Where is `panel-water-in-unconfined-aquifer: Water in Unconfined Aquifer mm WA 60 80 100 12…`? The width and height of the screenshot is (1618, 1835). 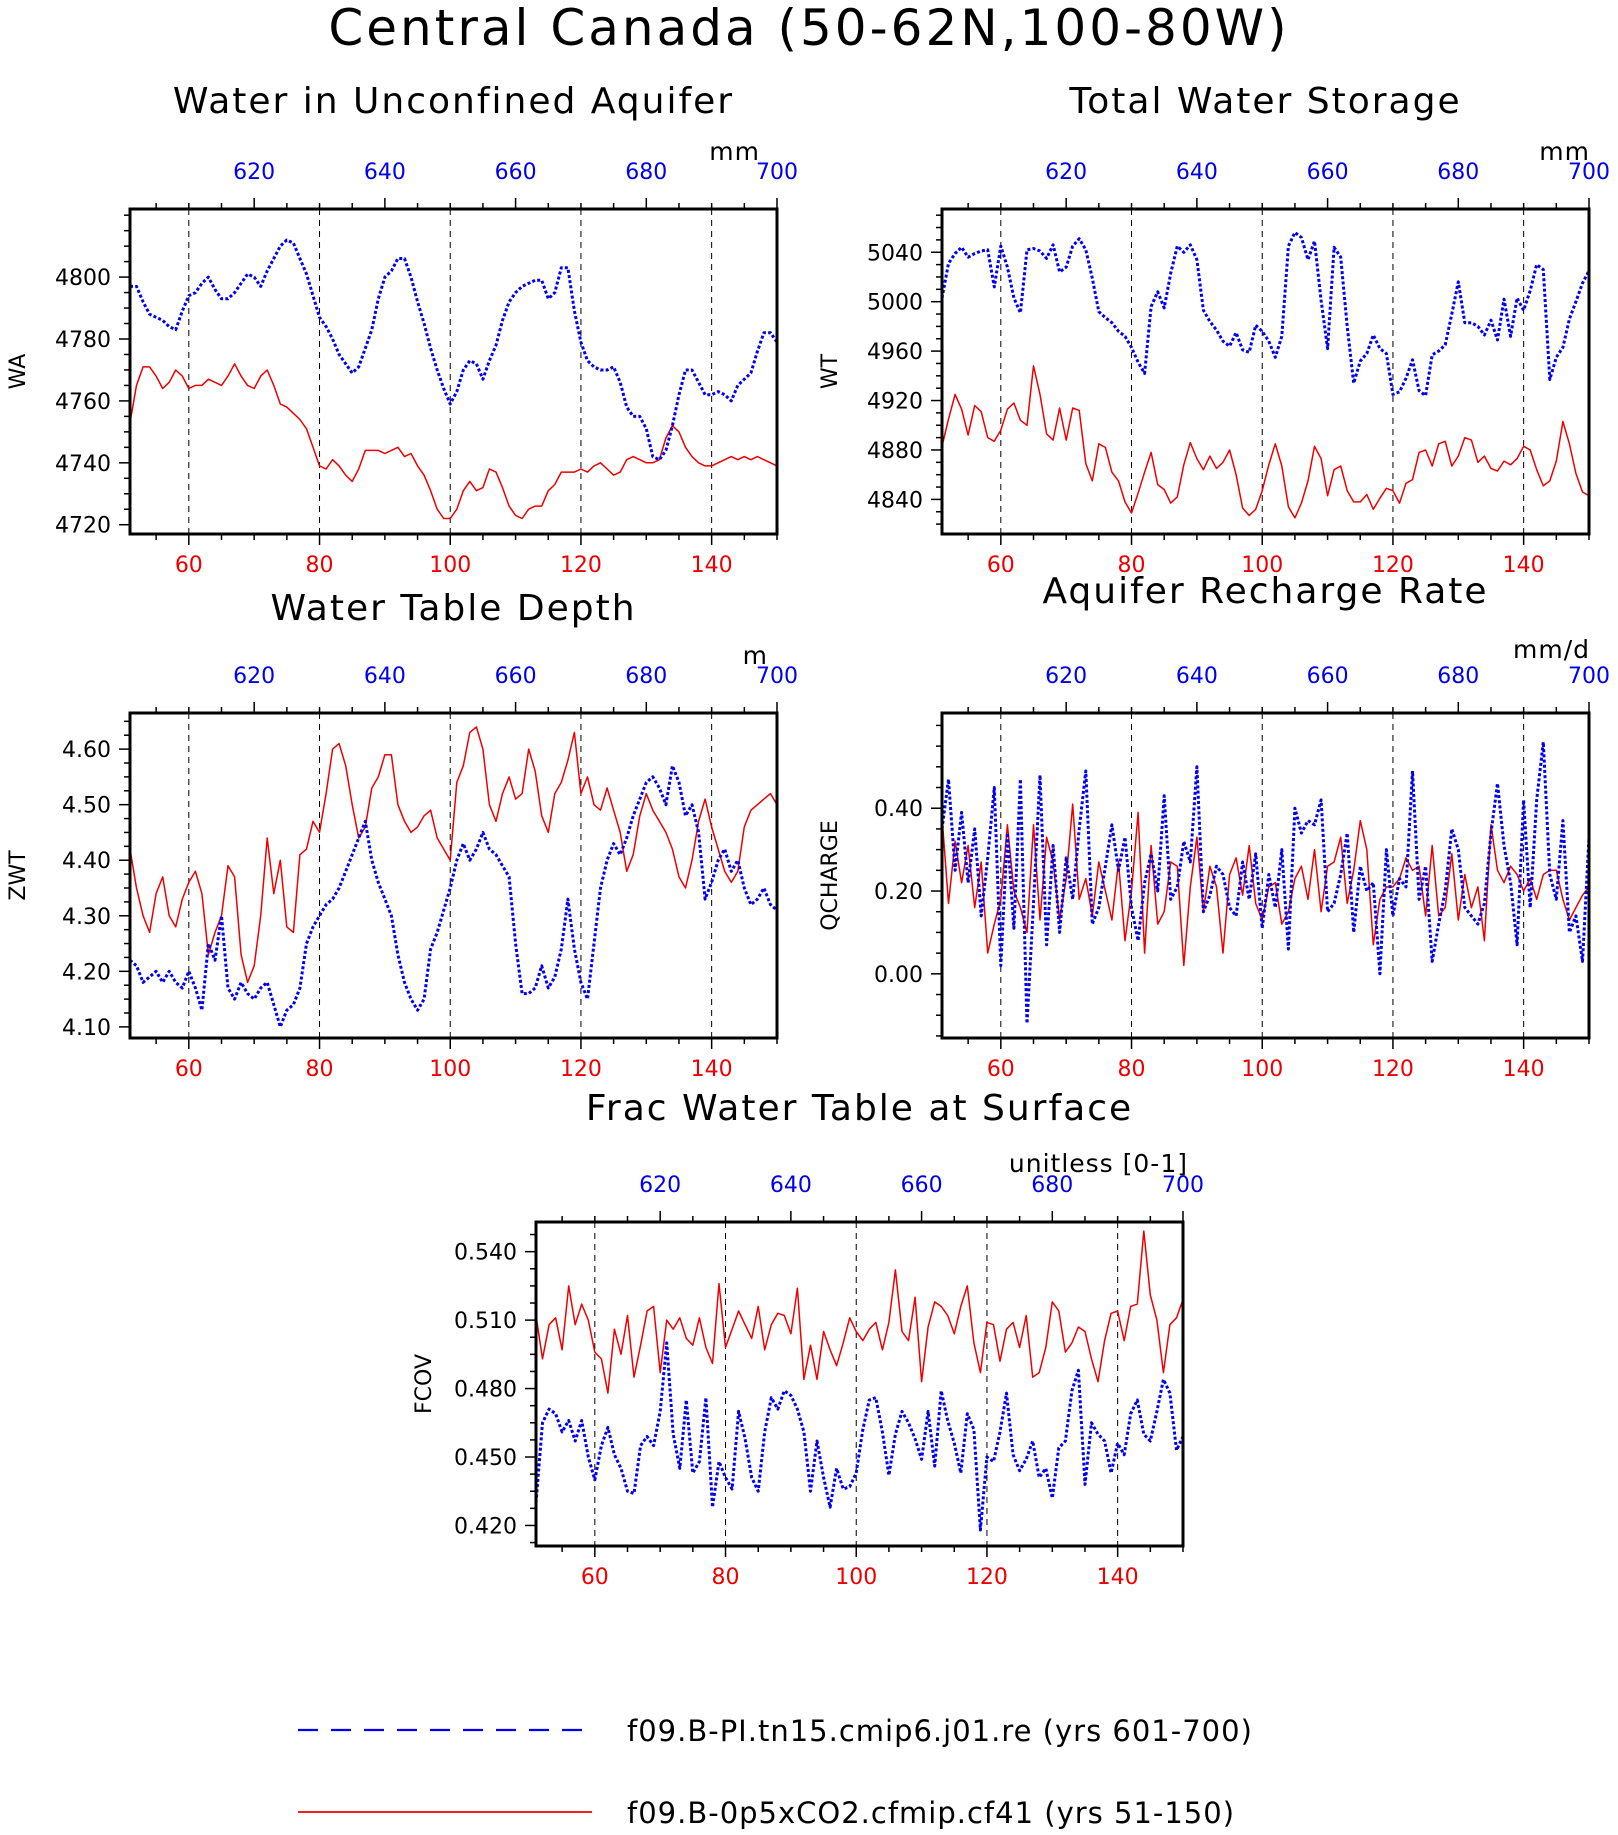
panel-water-in-unconfined-aquifer: Water in Unconfined Aquifer mm WA 60 80 100 12… is located at coordinates (402, 329).